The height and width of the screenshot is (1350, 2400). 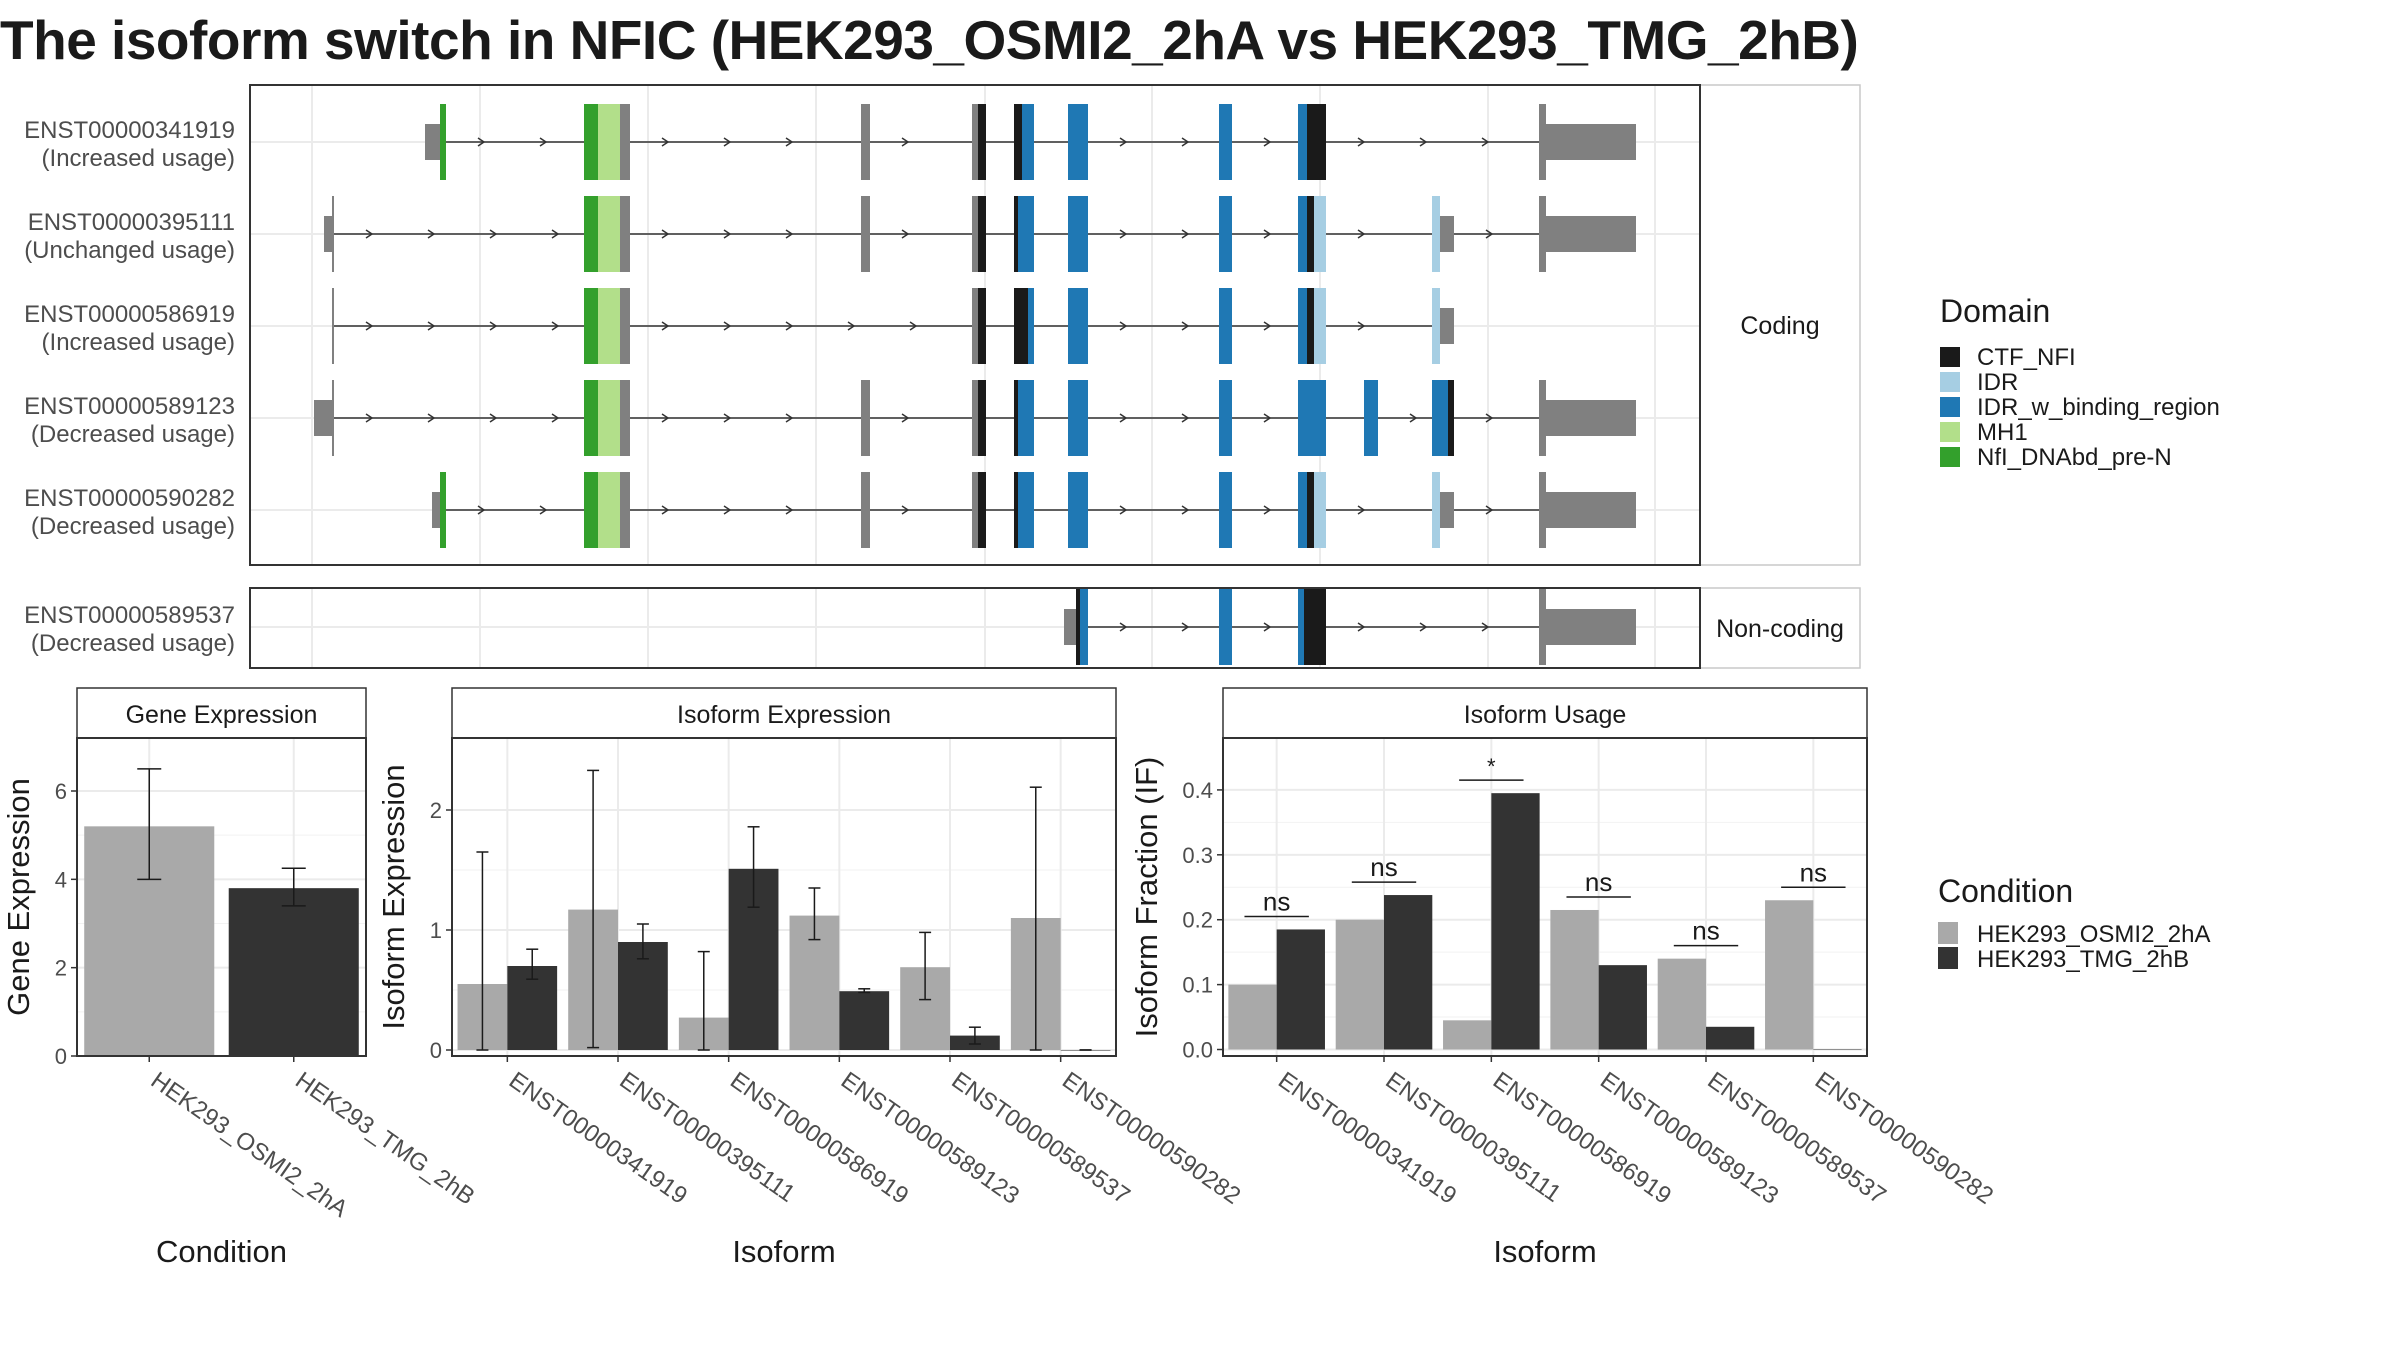 I want to click on condition-legend-title: Condition, so click(x=2005, y=891).